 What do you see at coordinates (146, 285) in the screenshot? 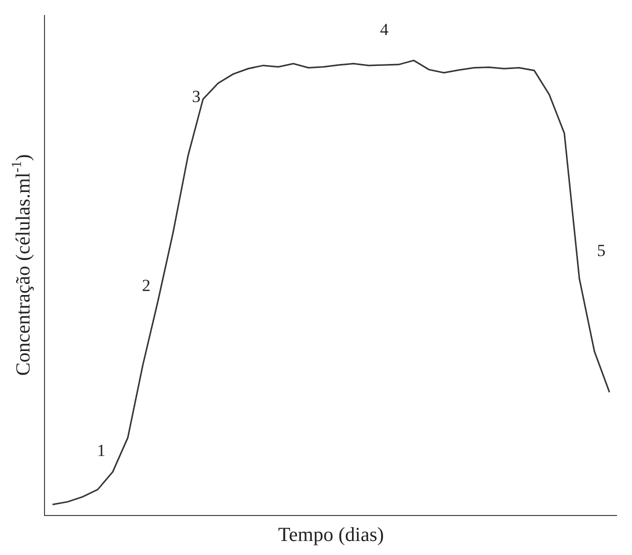
I see `annotation: 2` at bounding box center [146, 285].